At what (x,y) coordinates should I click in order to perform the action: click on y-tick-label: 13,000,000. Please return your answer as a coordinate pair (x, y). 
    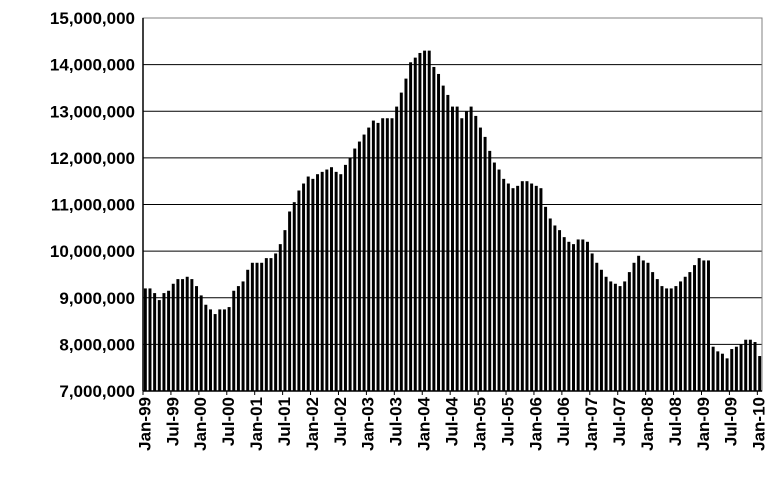
    Looking at the image, I should click on (92, 111).